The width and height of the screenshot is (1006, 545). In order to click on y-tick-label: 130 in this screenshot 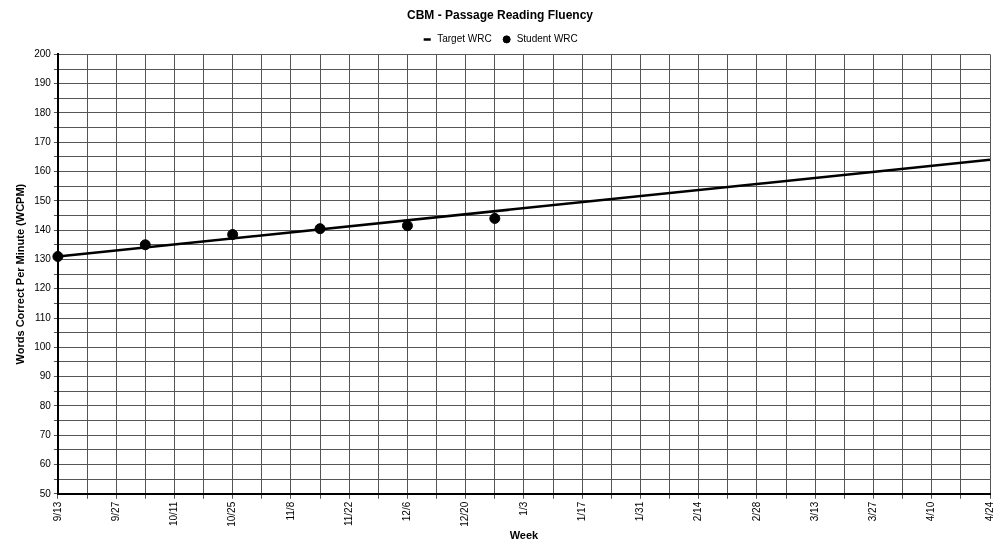, I will do `click(43, 259)`.